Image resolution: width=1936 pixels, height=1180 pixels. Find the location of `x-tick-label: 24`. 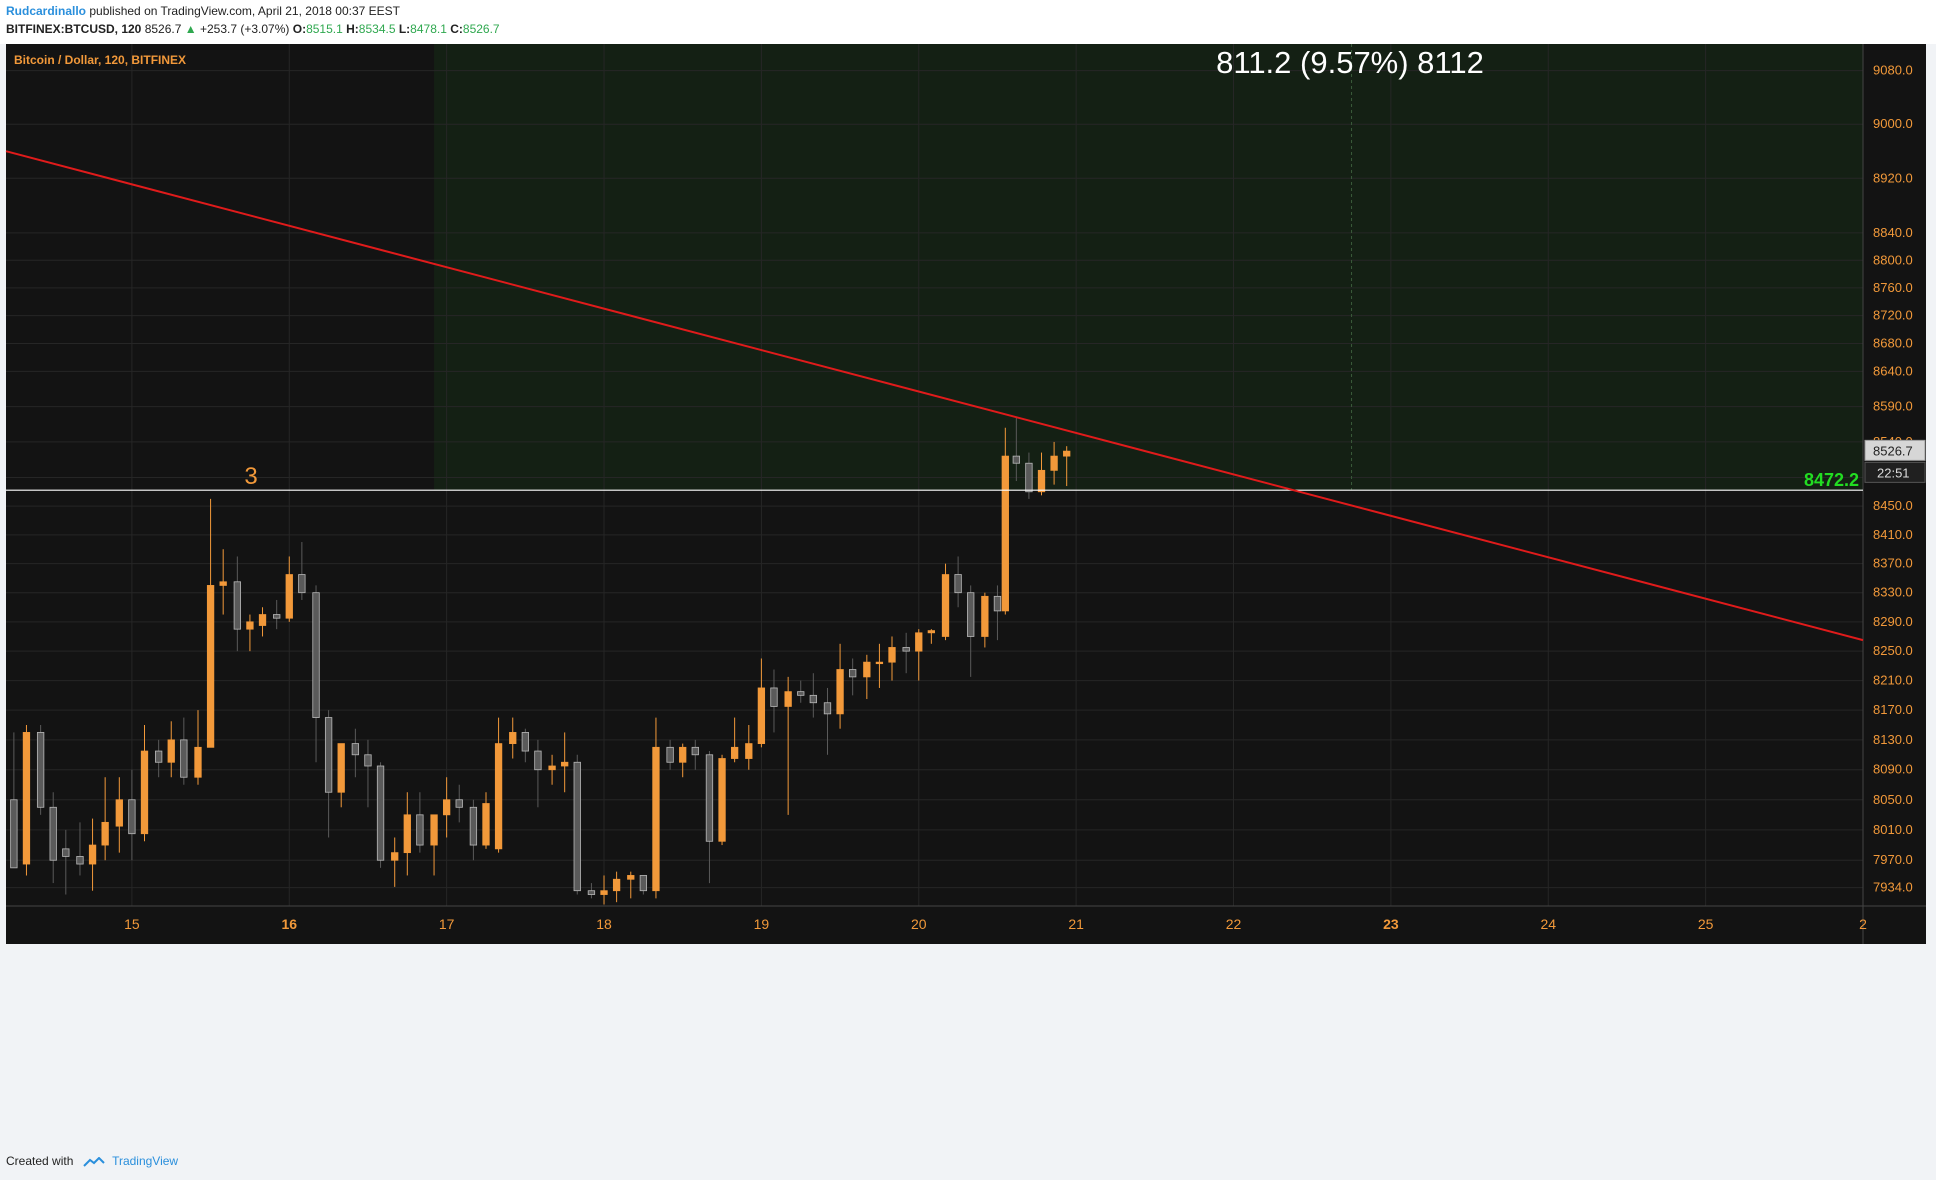

x-tick-label: 24 is located at coordinates (1548, 924).